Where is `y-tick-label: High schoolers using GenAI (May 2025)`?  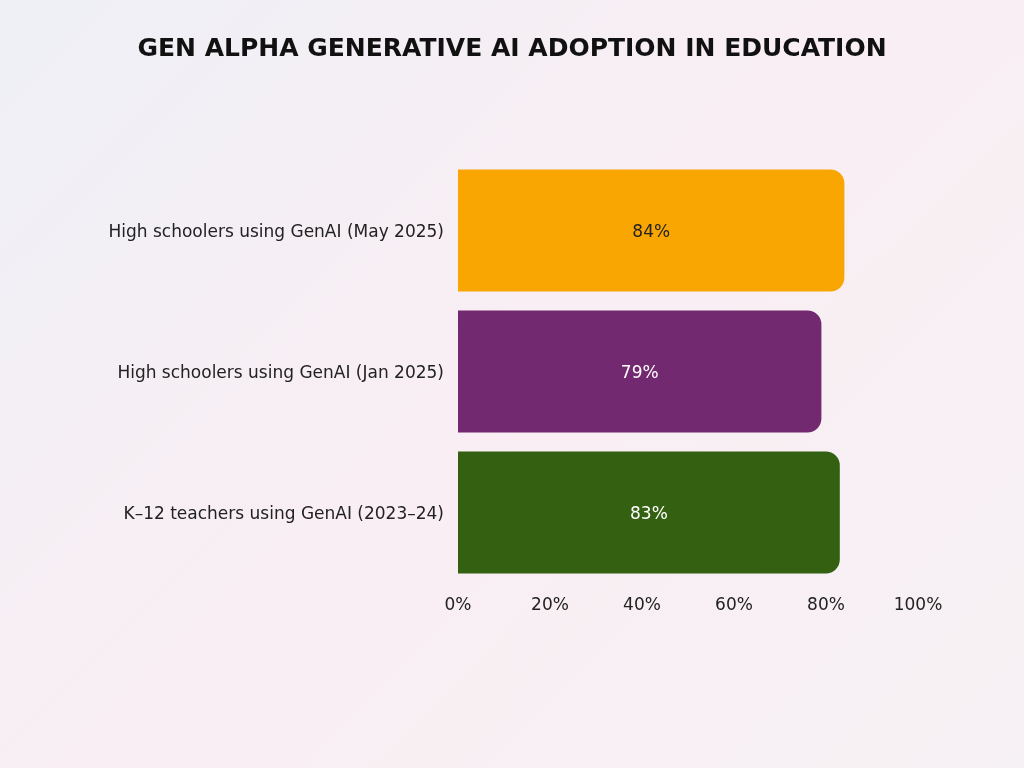 y-tick-label: High schoolers using GenAI (May 2025) is located at coordinates (276, 230).